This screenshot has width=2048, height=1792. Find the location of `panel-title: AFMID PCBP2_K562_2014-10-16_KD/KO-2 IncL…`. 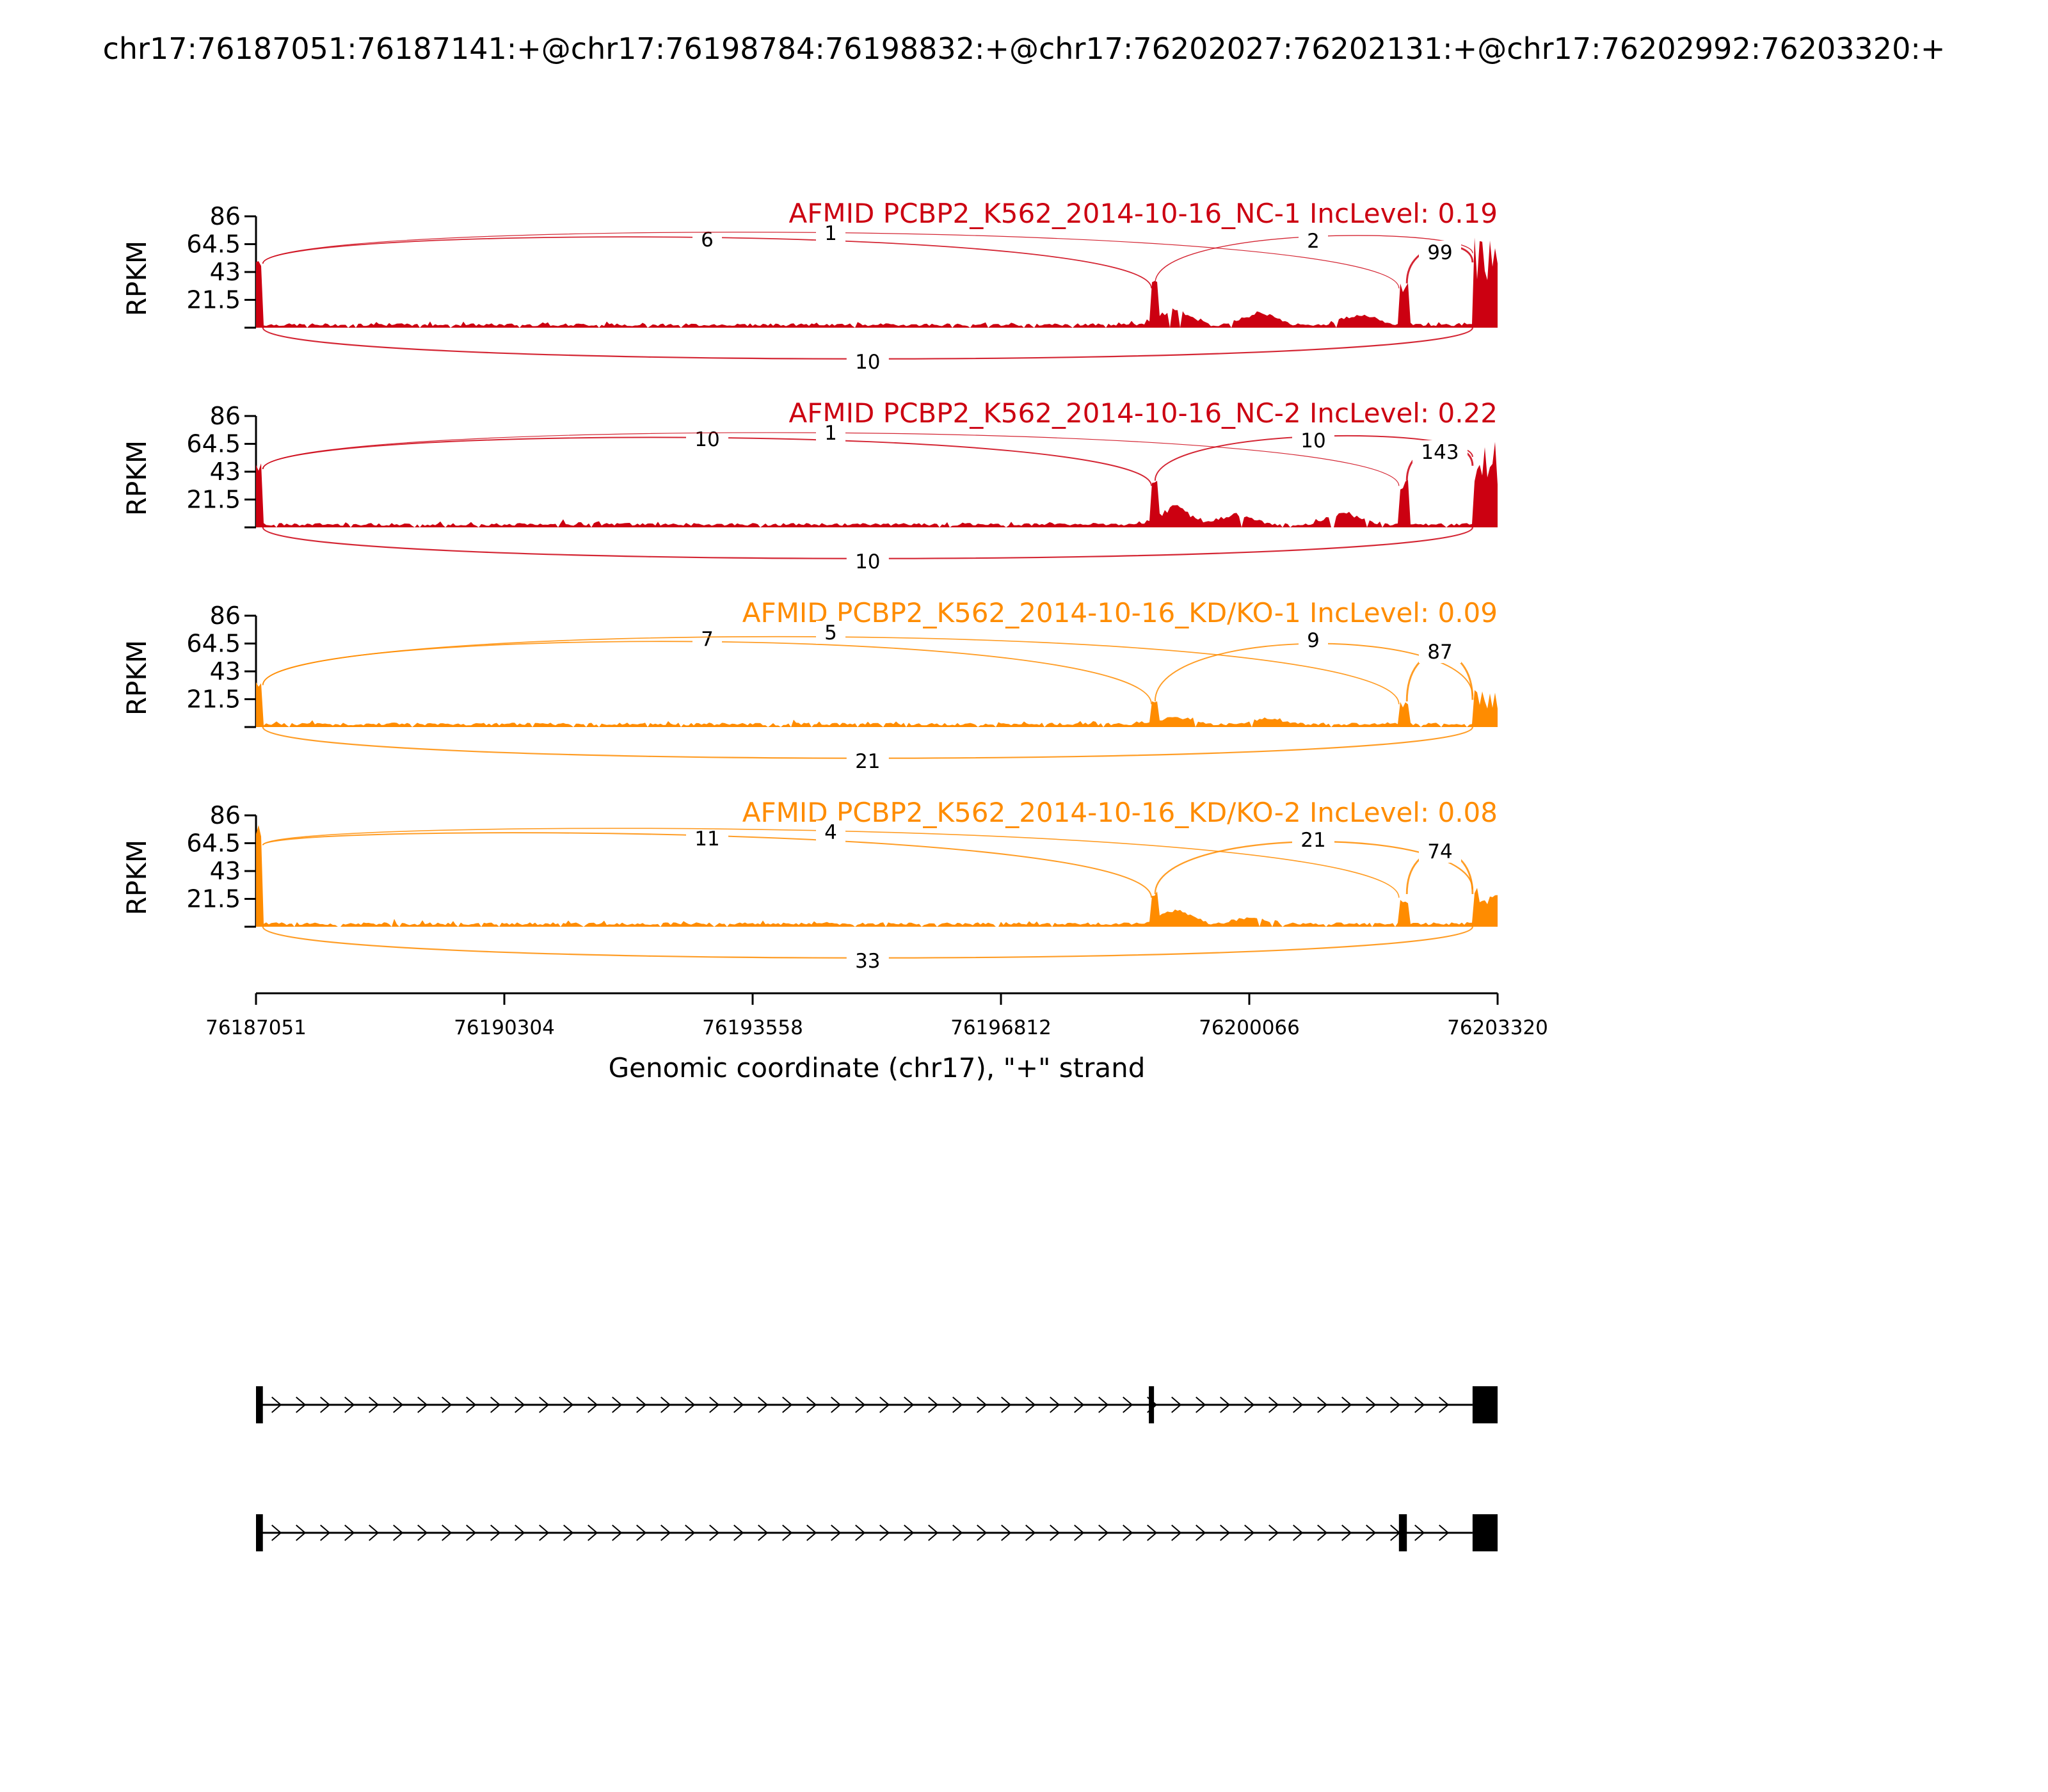

panel-title: AFMID PCBP2_K562_2014-10-16_KD/KO-2 IncL… is located at coordinates (1120, 812).